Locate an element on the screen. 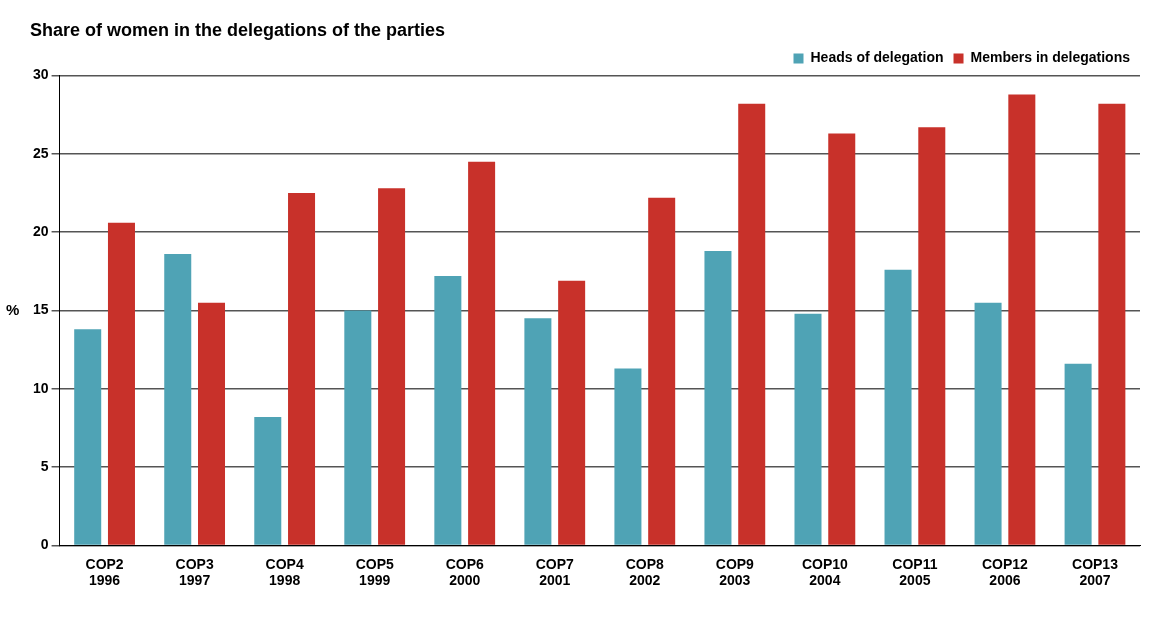 This screenshot has height=633, width=1160. x-tick-label: COP10 2004 is located at coordinates (825, 572).